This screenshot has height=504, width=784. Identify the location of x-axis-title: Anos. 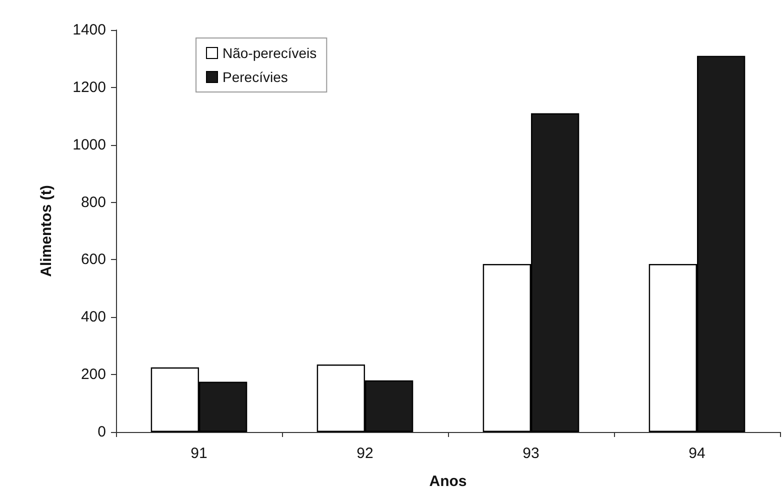
(448, 481).